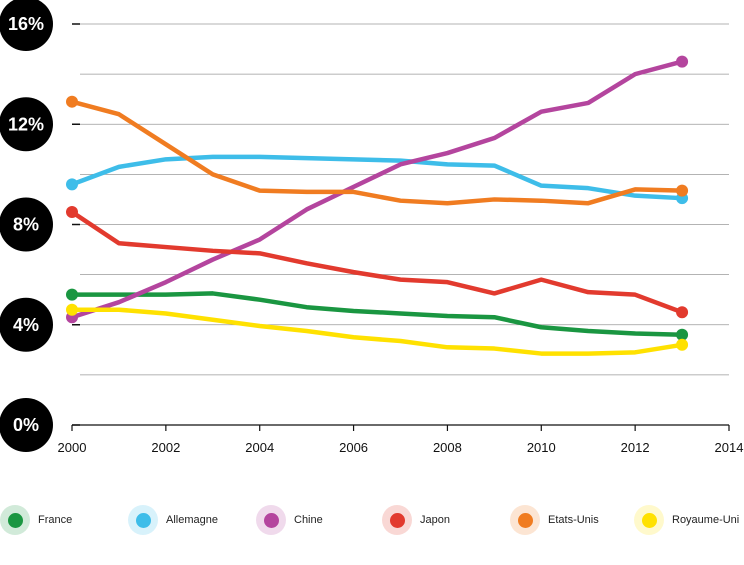  I want to click on y-axis-labels: 0% 4% 8% 12% 16%, so click(40, 226).